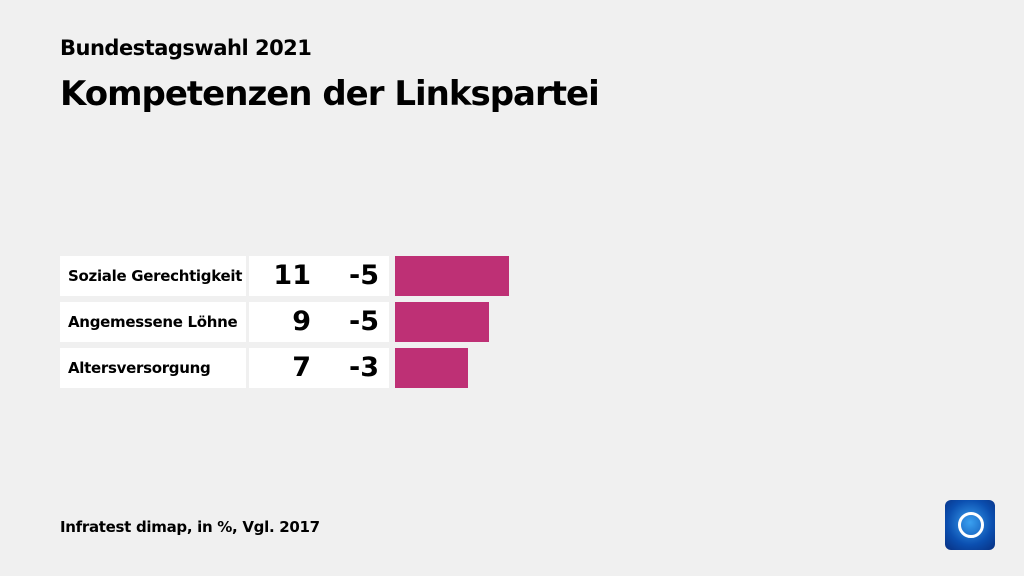 The width and height of the screenshot is (1024, 576). I want to click on chart-row: Angemessene Löhne 9 -5, so click(310, 322).